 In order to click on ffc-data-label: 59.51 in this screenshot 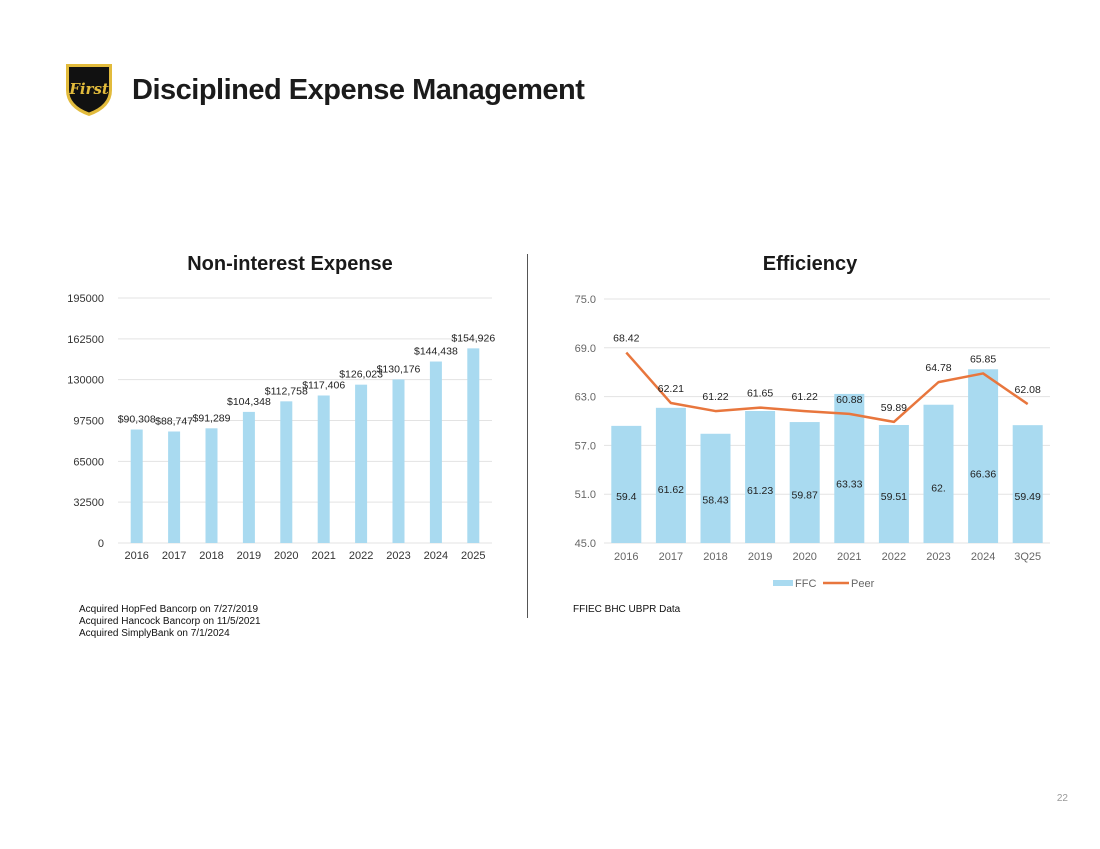, I will do `click(894, 497)`.